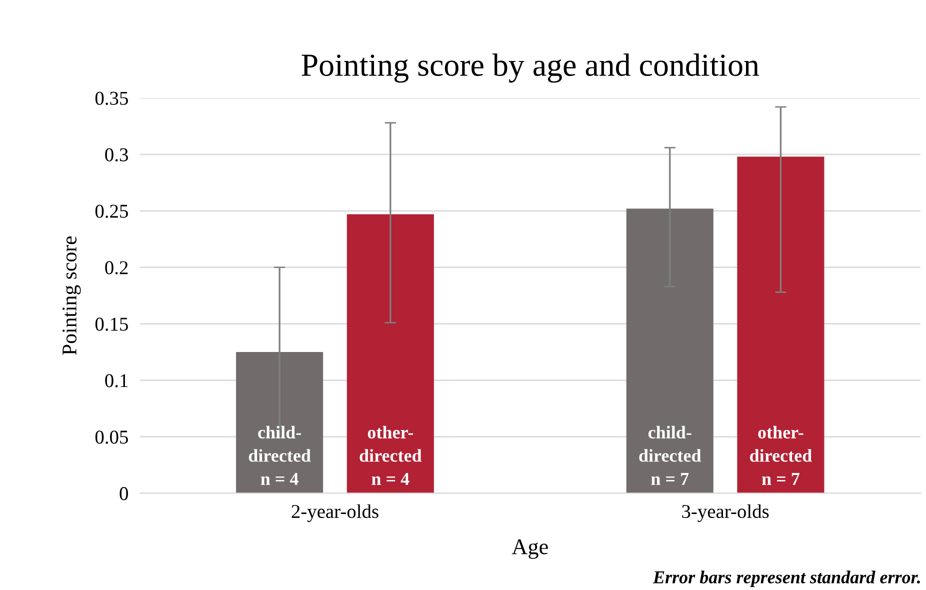 The image size is (926, 590). Describe the element at coordinates (786, 579) in the screenshot. I see `text: Error bars represent standard error.` at that location.